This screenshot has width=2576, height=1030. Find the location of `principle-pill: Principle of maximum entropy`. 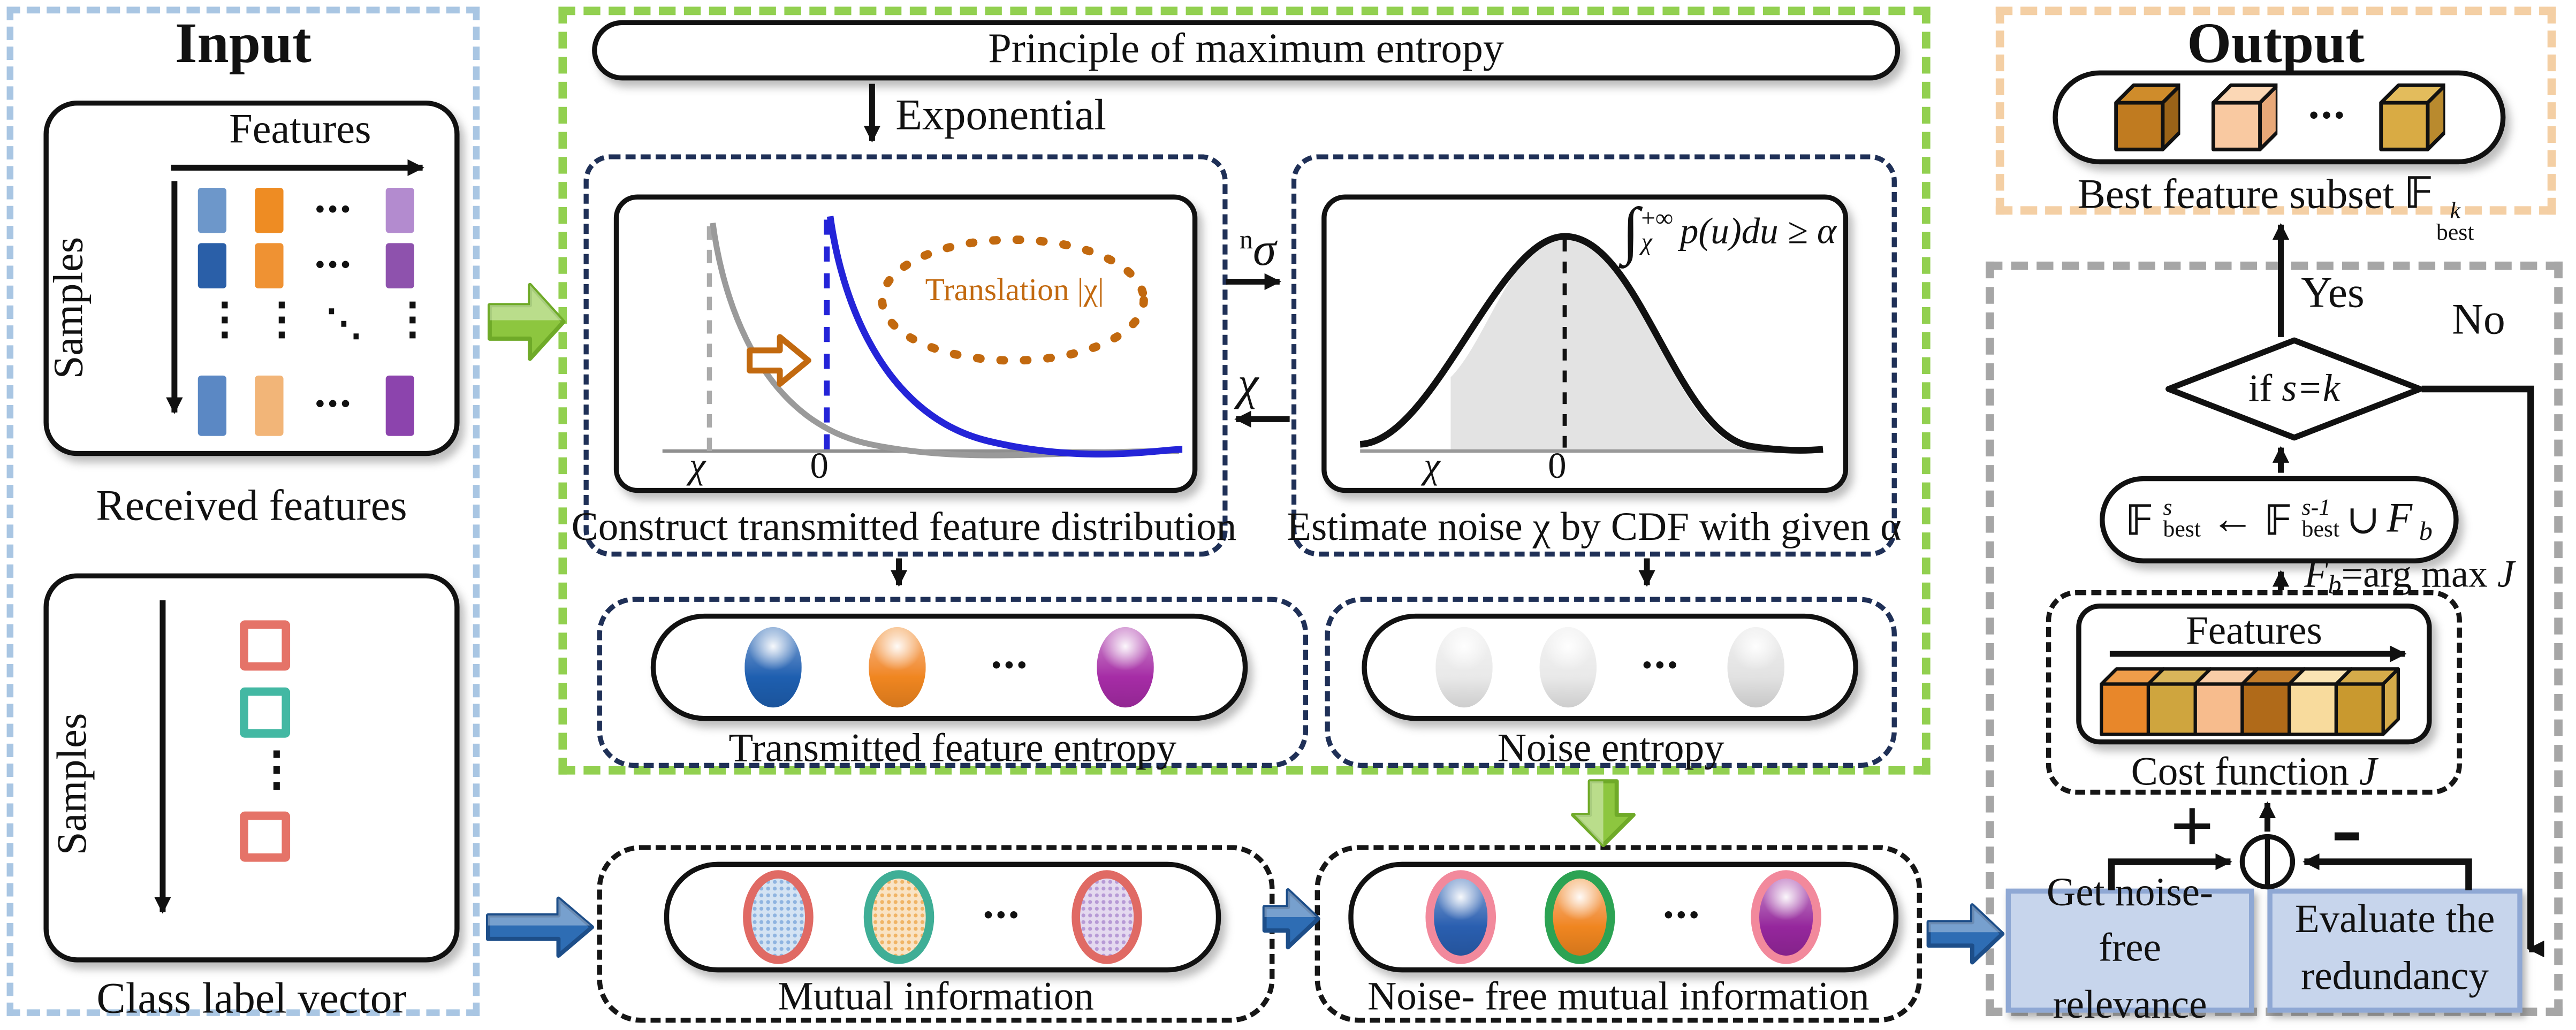

principle-pill: Principle of maximum entropy is located at coordinates (1246, 50).